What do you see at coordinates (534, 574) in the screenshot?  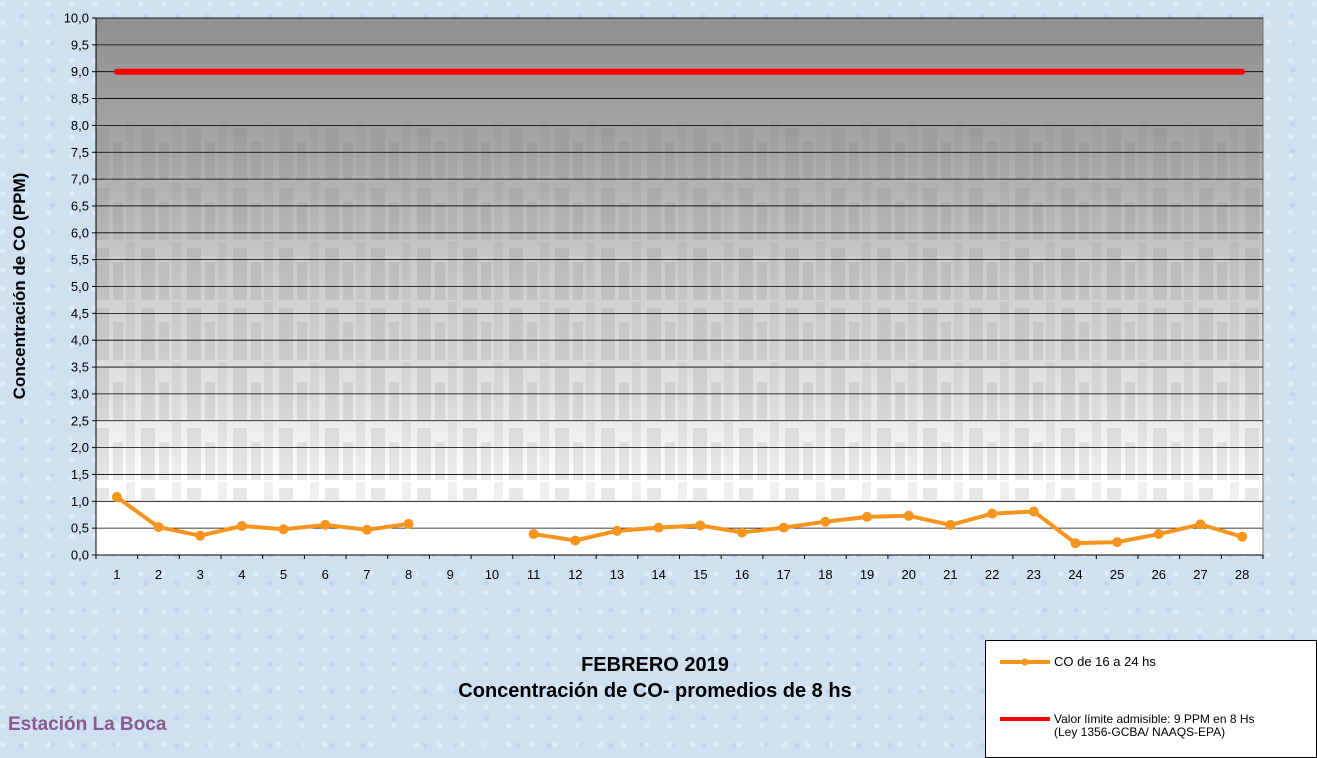 I see `x-tick-label: 11` at bounding box center [534, 574].